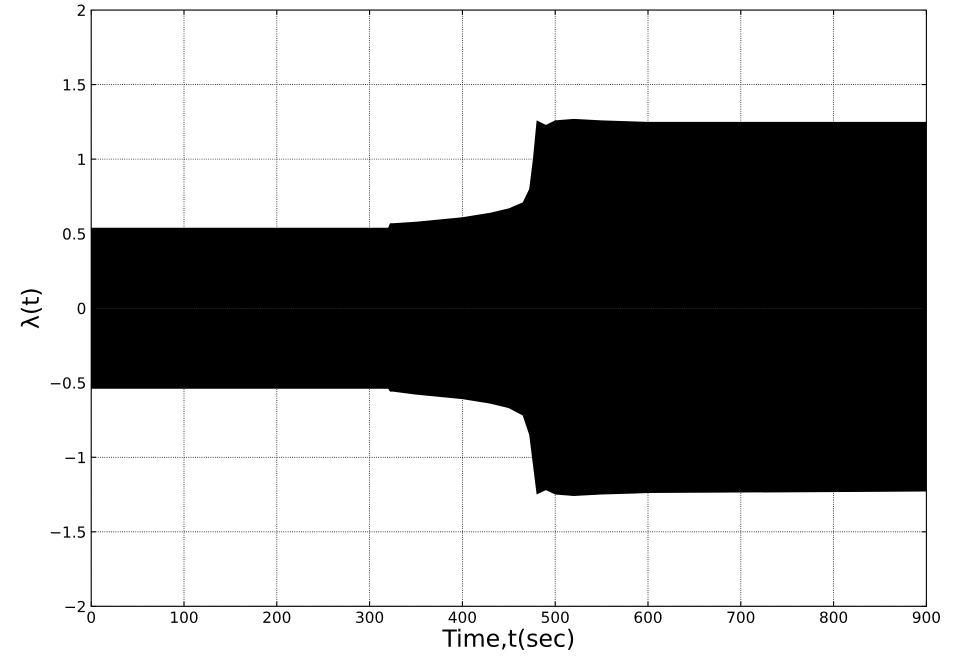 The image size is (960, 670). What do you see at coordinates (75, 458) in the screenshot?
I see `y-tick-label: −1` at bounding box center [75, 458].